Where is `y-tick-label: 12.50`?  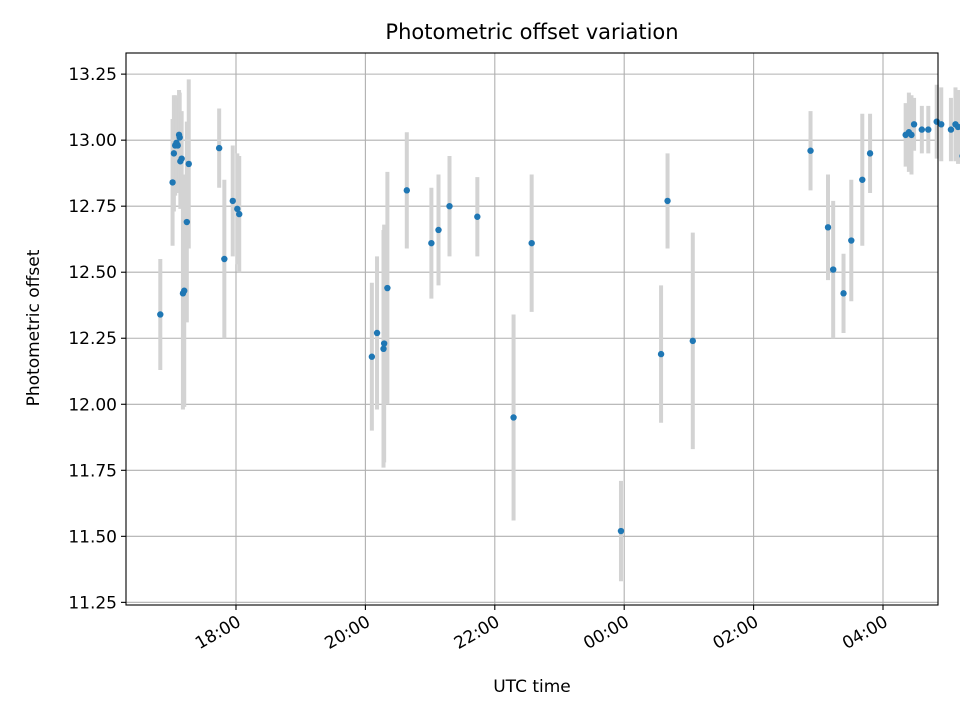
y-tick-label: 12.50 is located at coordinates (92, 273).